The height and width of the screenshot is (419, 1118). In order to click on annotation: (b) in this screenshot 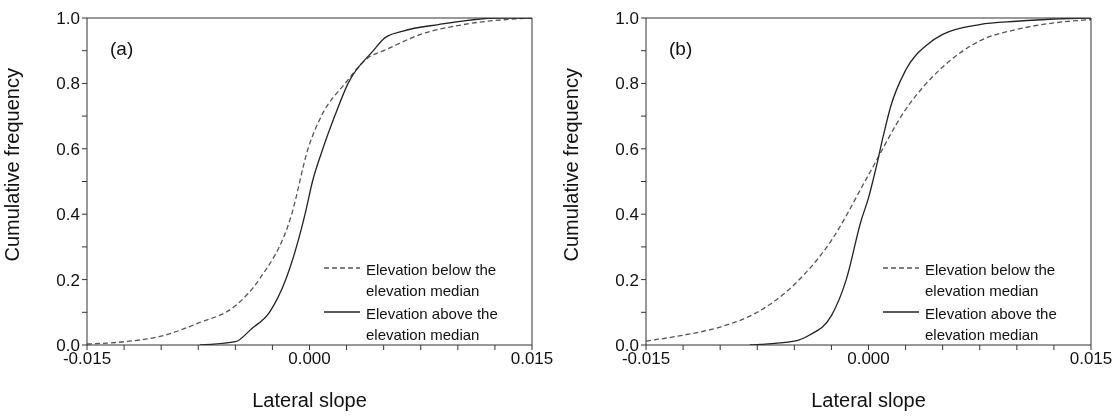, I will do `click(681, 49)`.